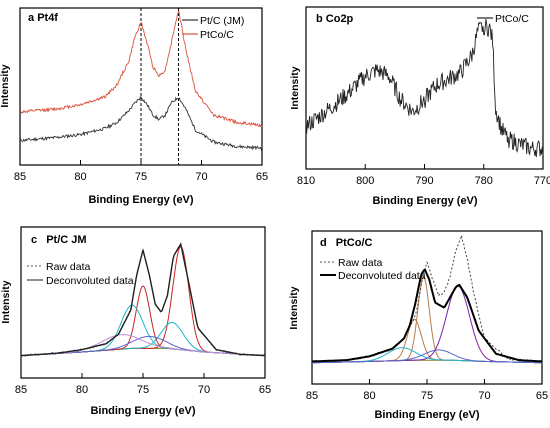 The width and height of the screenshot is (550, 428). I want to click on panel-b-legend: PtCo/C, so click(503, 19).